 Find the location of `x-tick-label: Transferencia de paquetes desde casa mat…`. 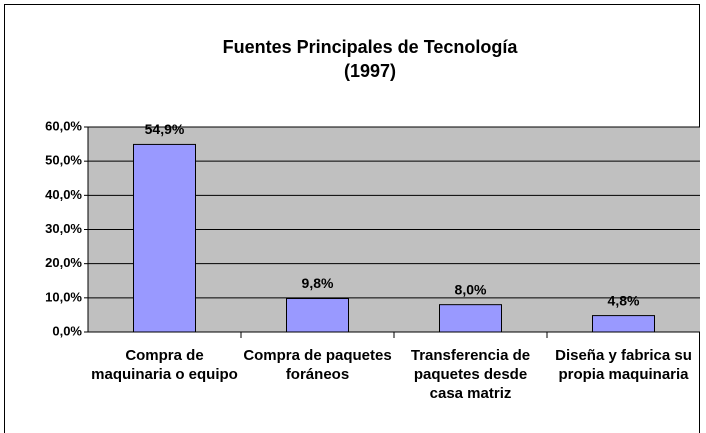

x-tick-label: Transferencia de paquetes desde casa mat… is located at coordinates (470, 374).